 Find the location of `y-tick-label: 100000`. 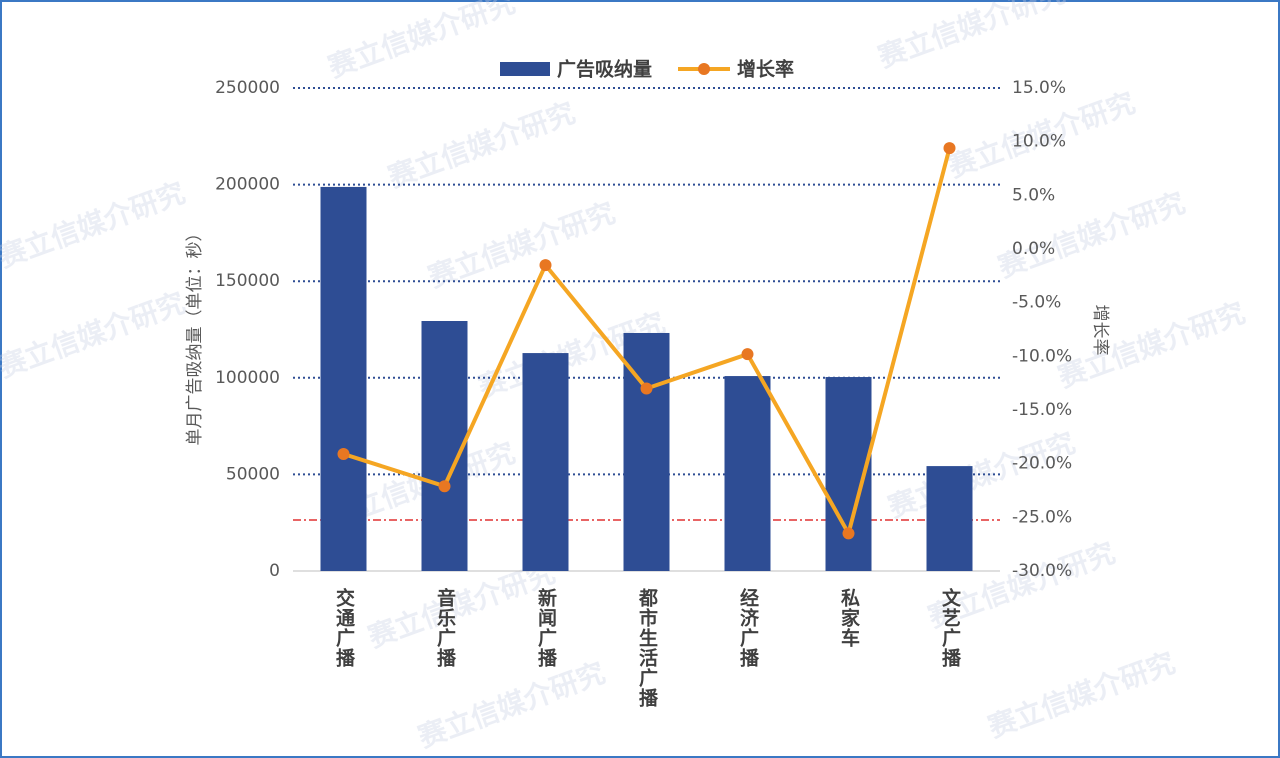

y-tick-label: 100000 is located at coordinates (247, 378).